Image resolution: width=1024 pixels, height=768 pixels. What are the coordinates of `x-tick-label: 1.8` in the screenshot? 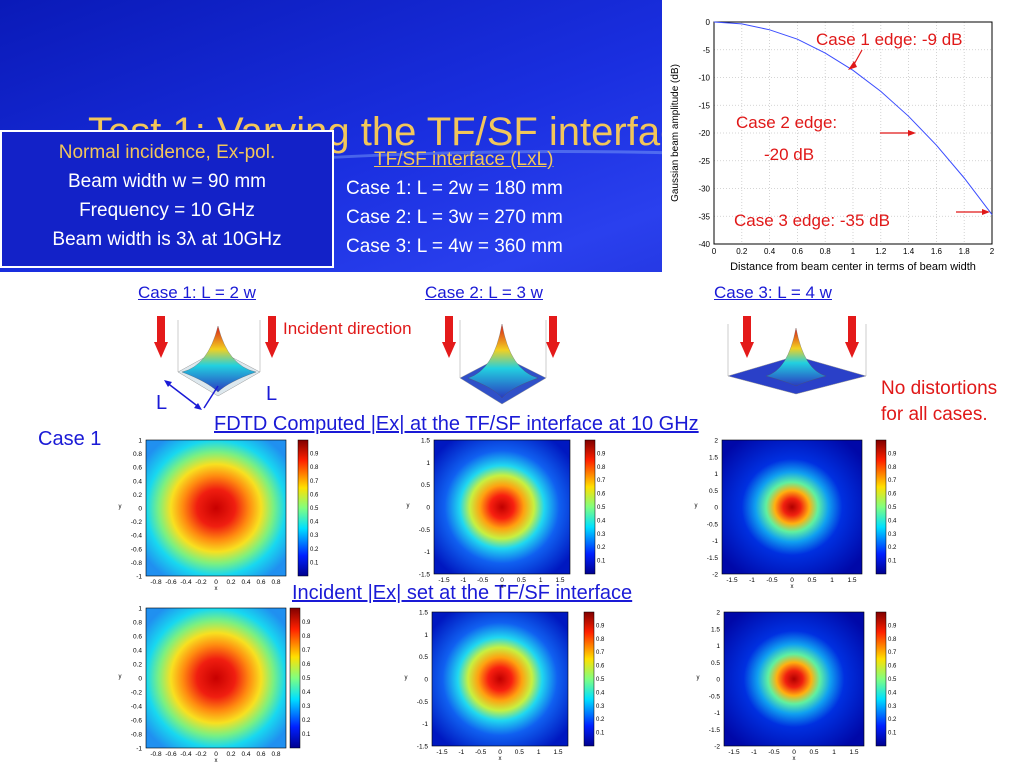 It's located at (965, 251).